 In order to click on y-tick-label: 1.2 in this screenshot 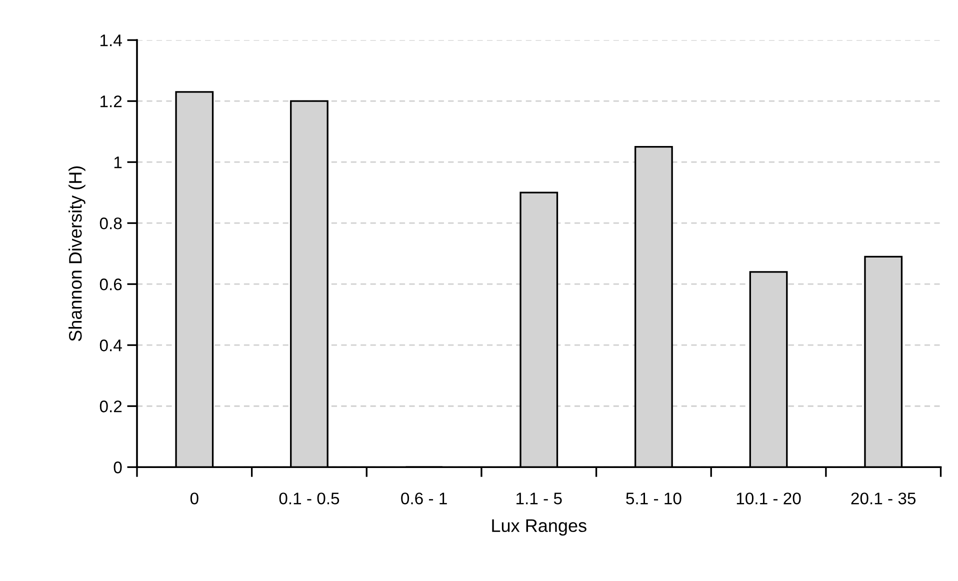, I will do `click(111, 101)`.